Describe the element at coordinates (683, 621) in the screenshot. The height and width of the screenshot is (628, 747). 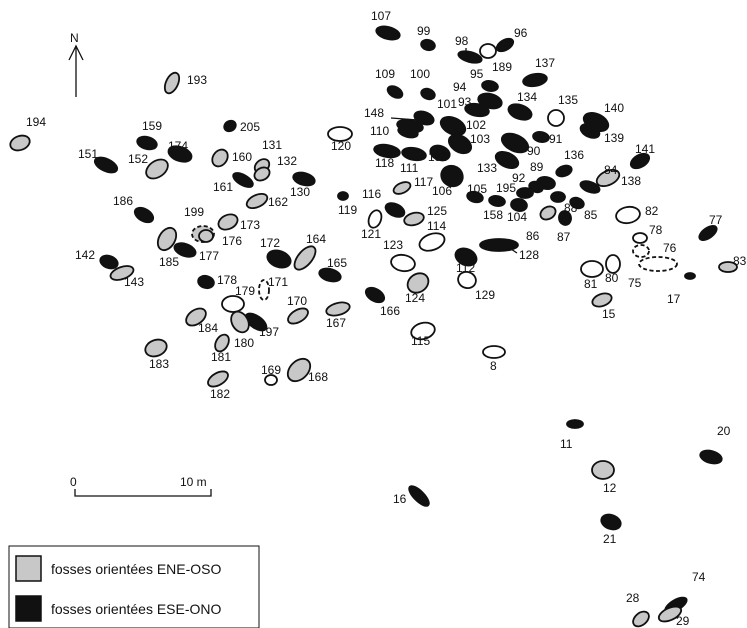
I see `pit-label-29: 29` at that location.